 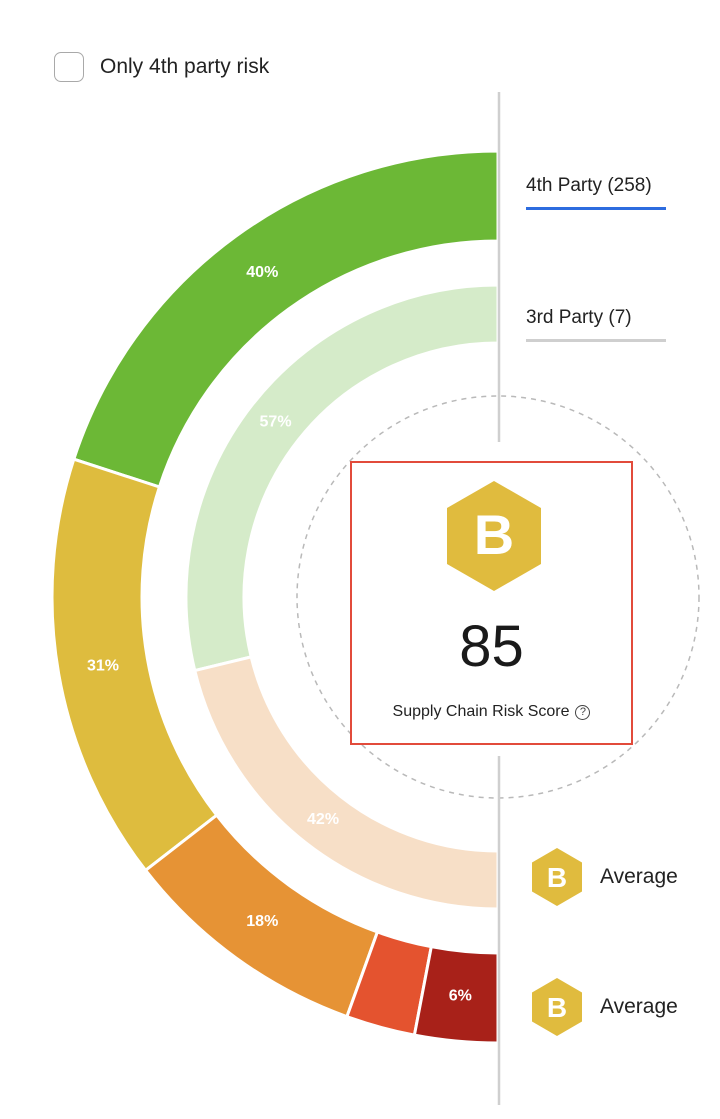 I want to click on only-4th-party-checkbox, so click(x=69, y=67).